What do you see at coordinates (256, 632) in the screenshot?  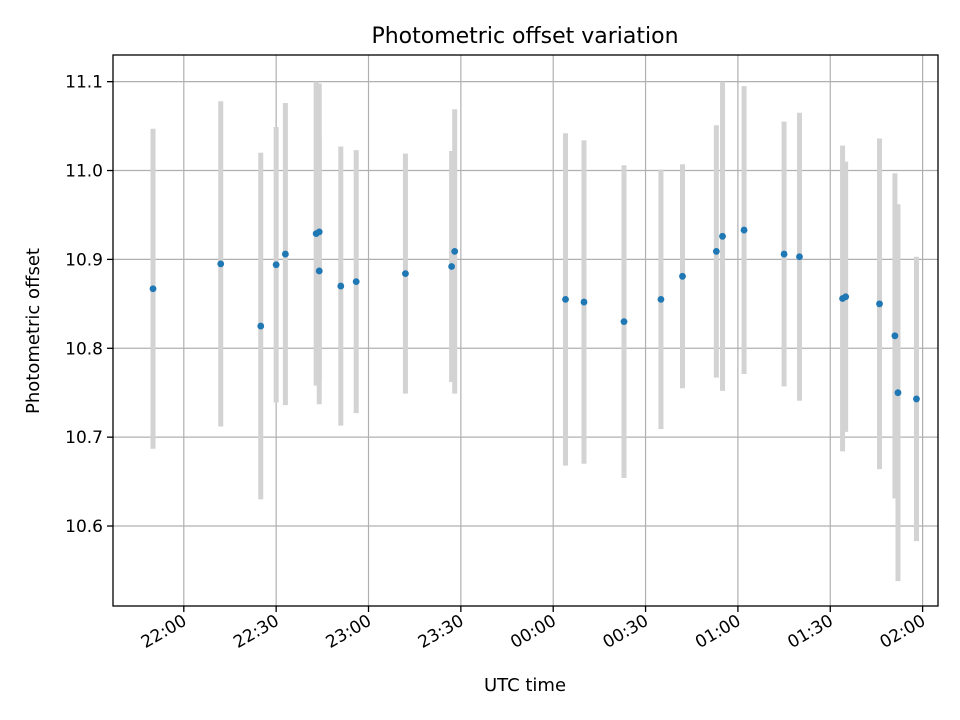 I see `x-tick-label: 22:30` at bounding box center [256, 632].